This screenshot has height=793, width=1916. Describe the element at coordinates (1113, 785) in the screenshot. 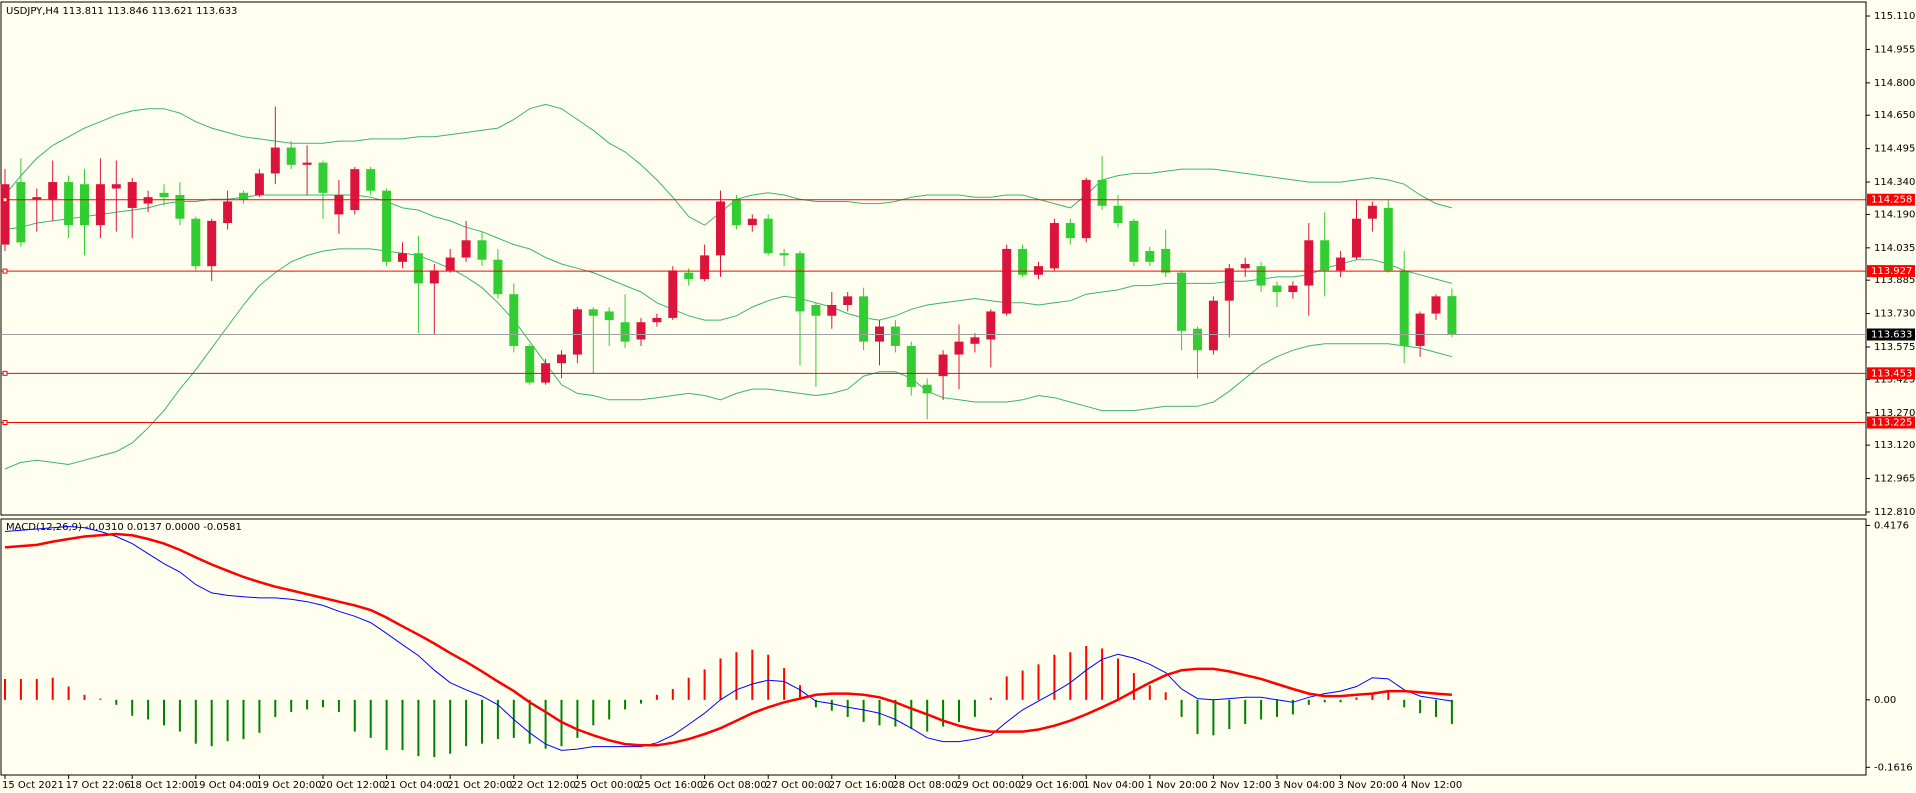

I see `x-tick-label: 1 Nov 04:00` at that location.